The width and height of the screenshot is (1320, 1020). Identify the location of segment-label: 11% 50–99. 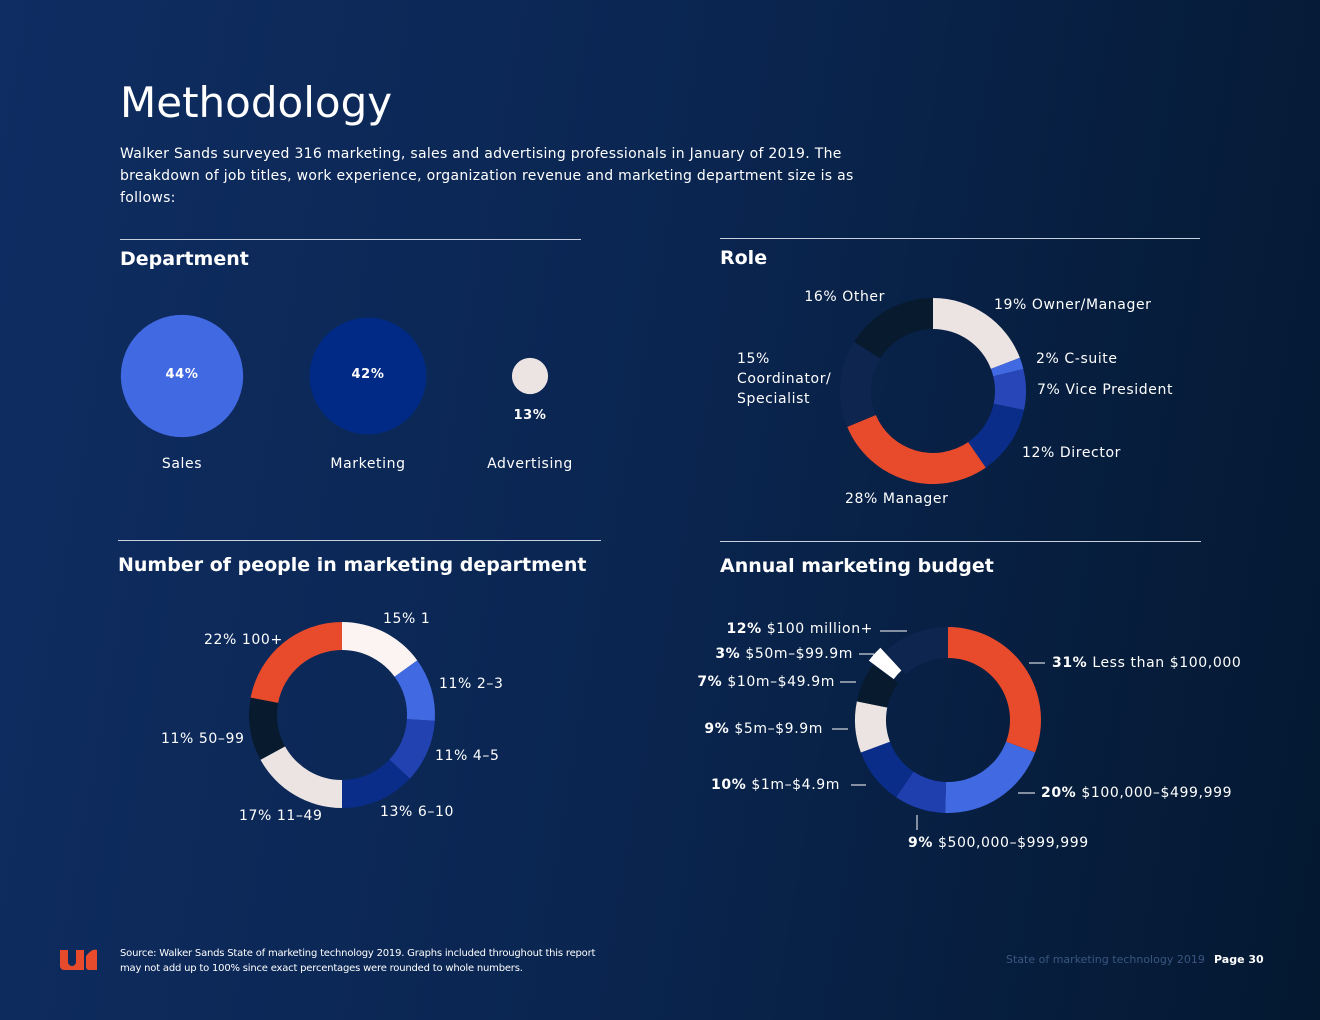
(203, 739).